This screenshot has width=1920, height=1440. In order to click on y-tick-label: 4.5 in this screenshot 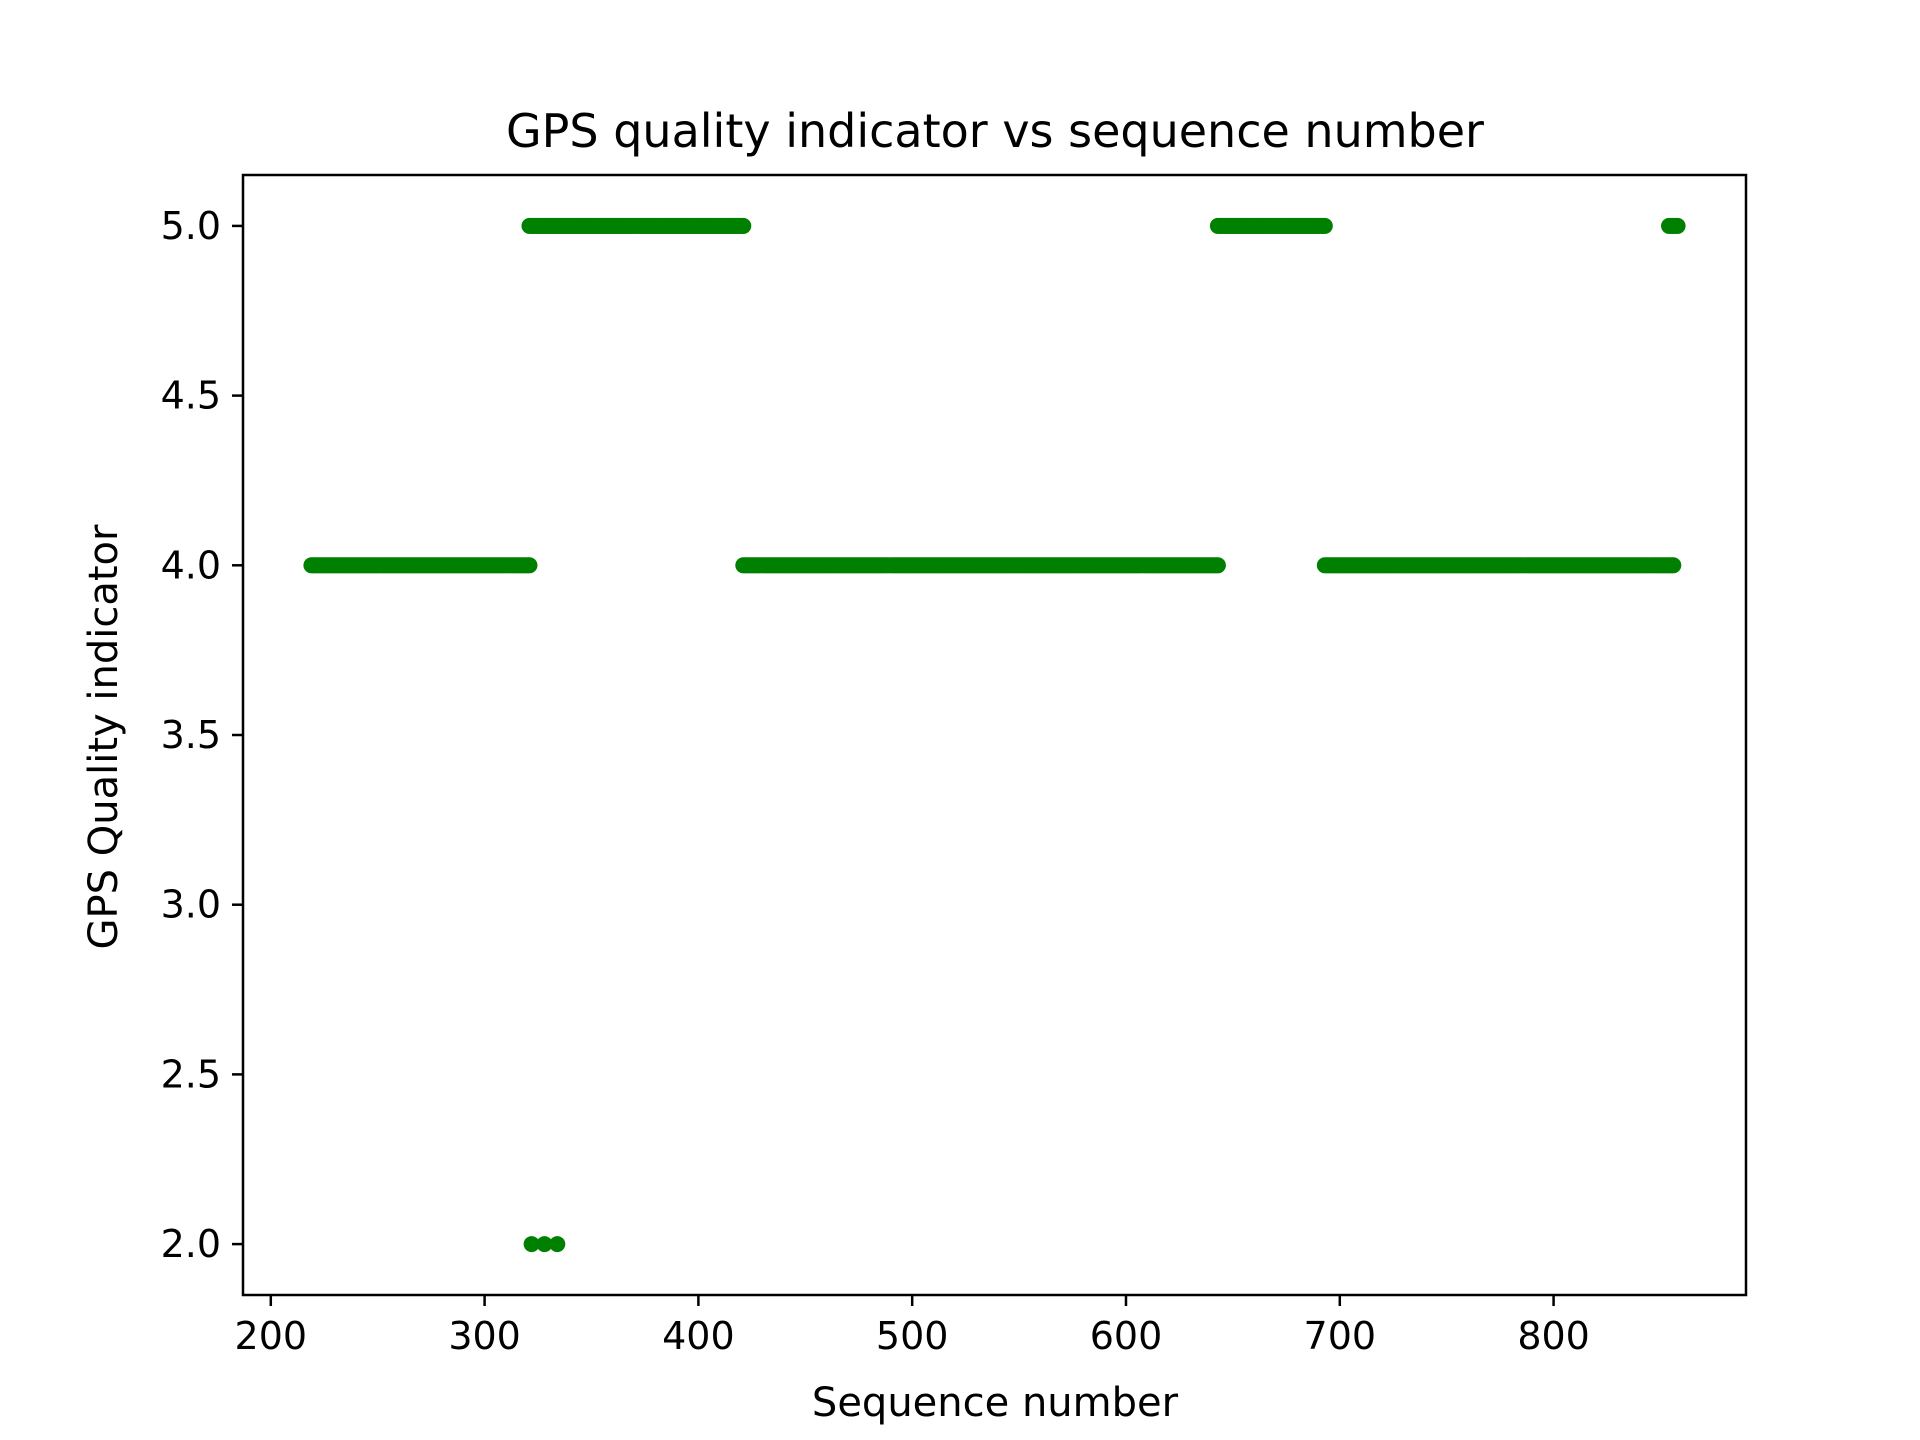, I will do `click(191, 396)`.